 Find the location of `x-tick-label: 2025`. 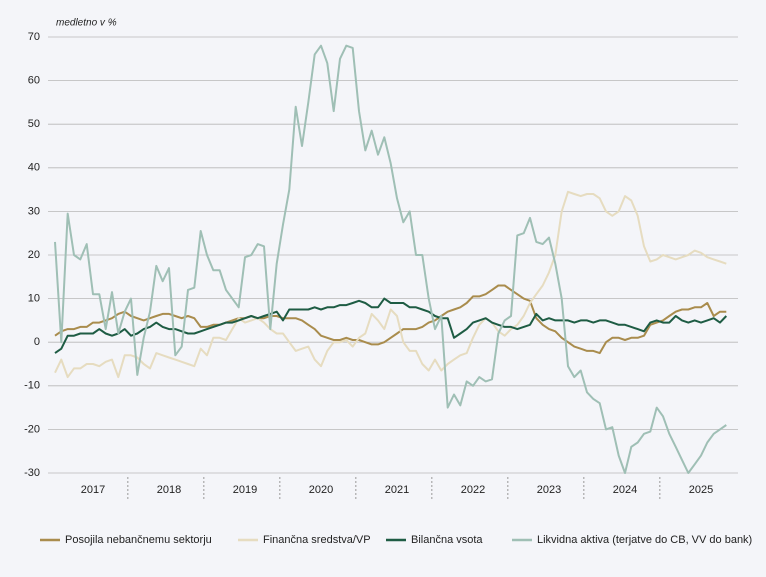

x-tick-label: 2025 is located at coordinates (701, 490).